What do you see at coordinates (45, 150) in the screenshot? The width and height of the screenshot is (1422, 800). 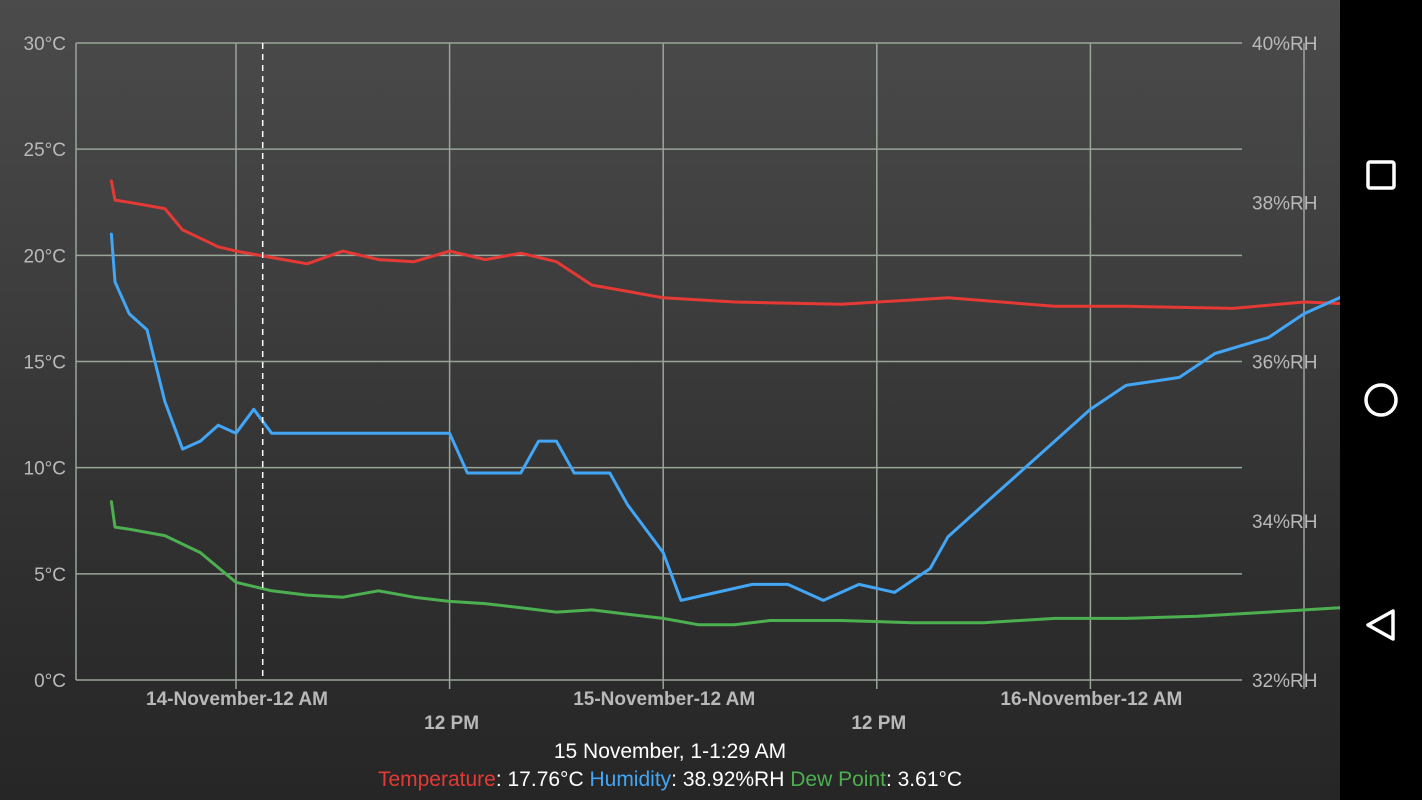 I see `left-axis-tick-label: 25°C` at bounding box center [45, 150].